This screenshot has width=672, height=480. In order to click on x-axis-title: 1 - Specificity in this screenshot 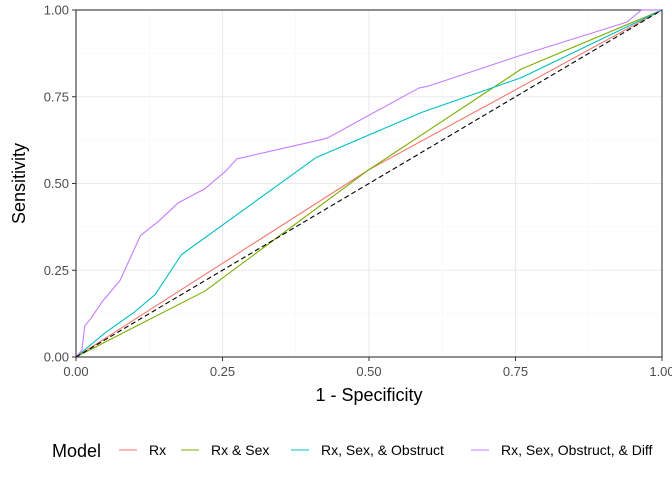, I will do `click(368, 395)`.